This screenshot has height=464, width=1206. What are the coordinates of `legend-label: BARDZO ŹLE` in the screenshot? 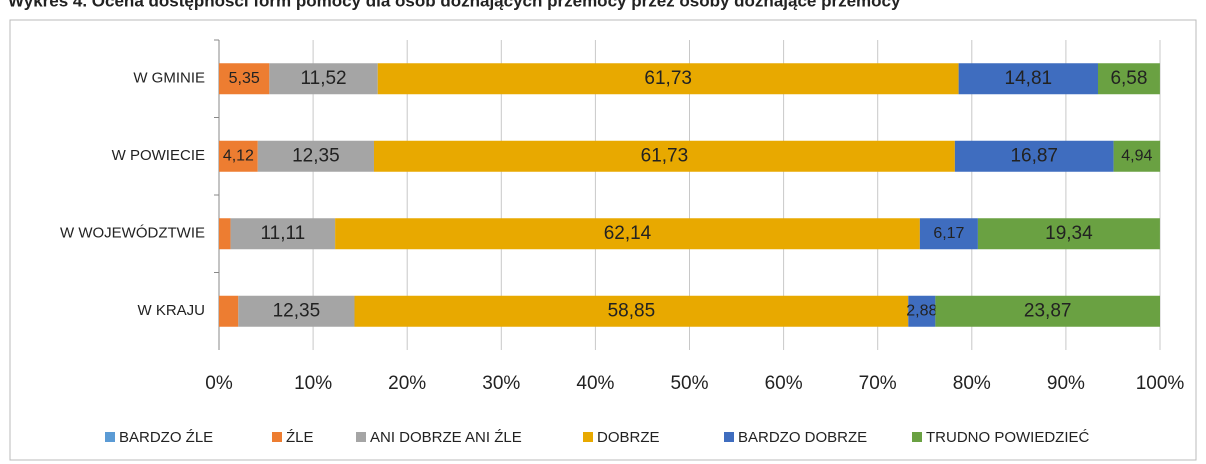 It's located at (166, 437).